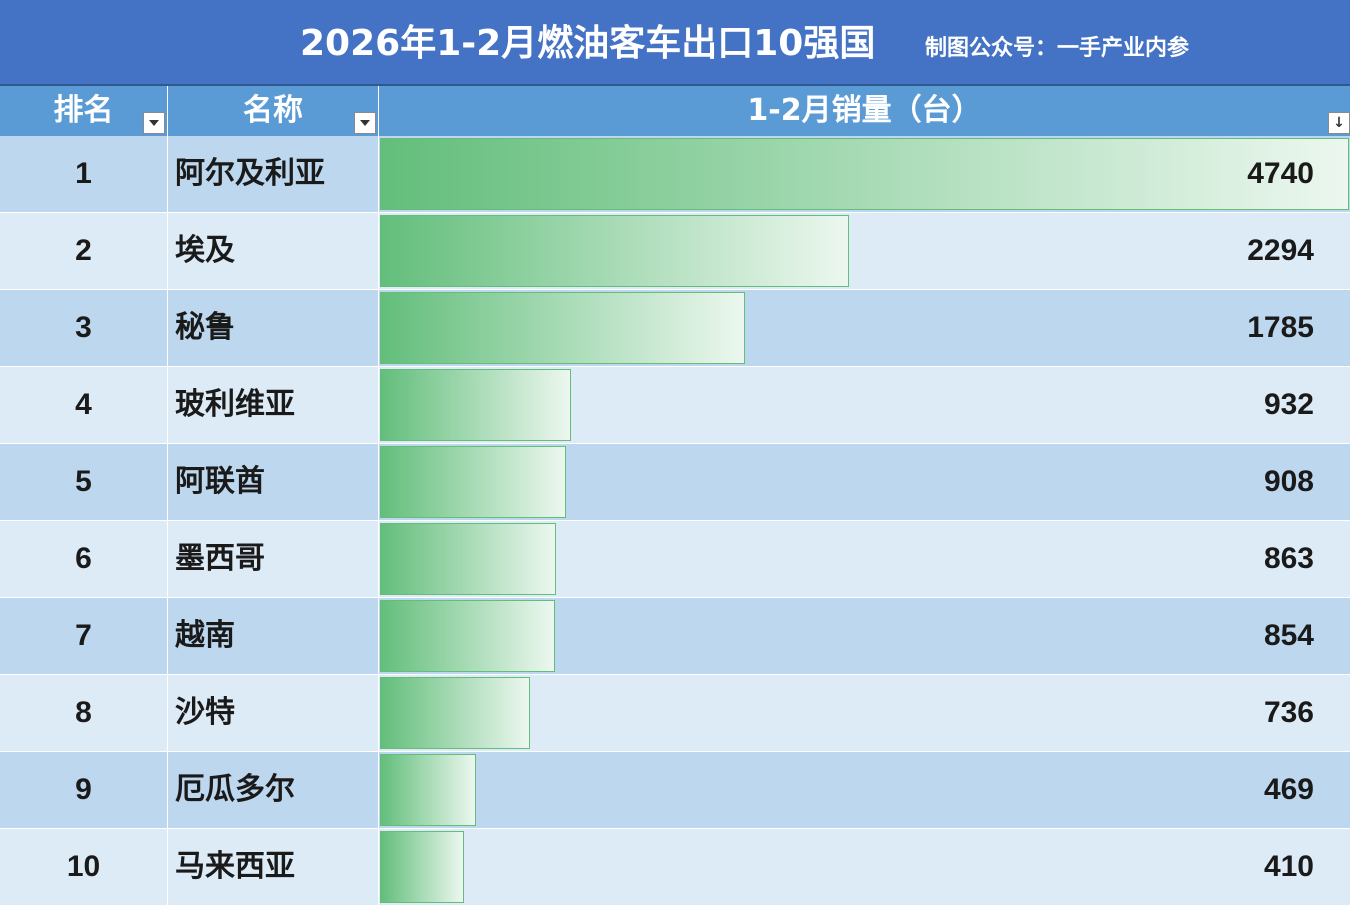  Describe the element at coordinates (1288, 712) in the screenshot. I see `sales-value-label: 736` at that location.